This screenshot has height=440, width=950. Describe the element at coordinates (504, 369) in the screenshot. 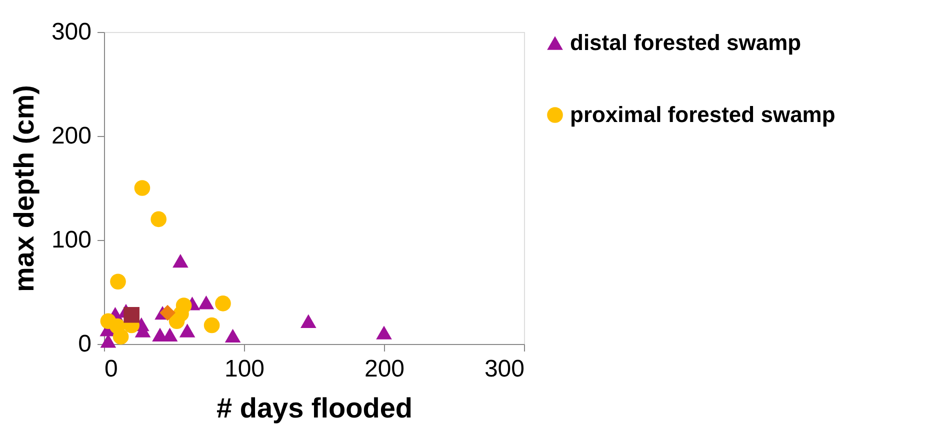

I see `x-tick-label: 300` at that location.